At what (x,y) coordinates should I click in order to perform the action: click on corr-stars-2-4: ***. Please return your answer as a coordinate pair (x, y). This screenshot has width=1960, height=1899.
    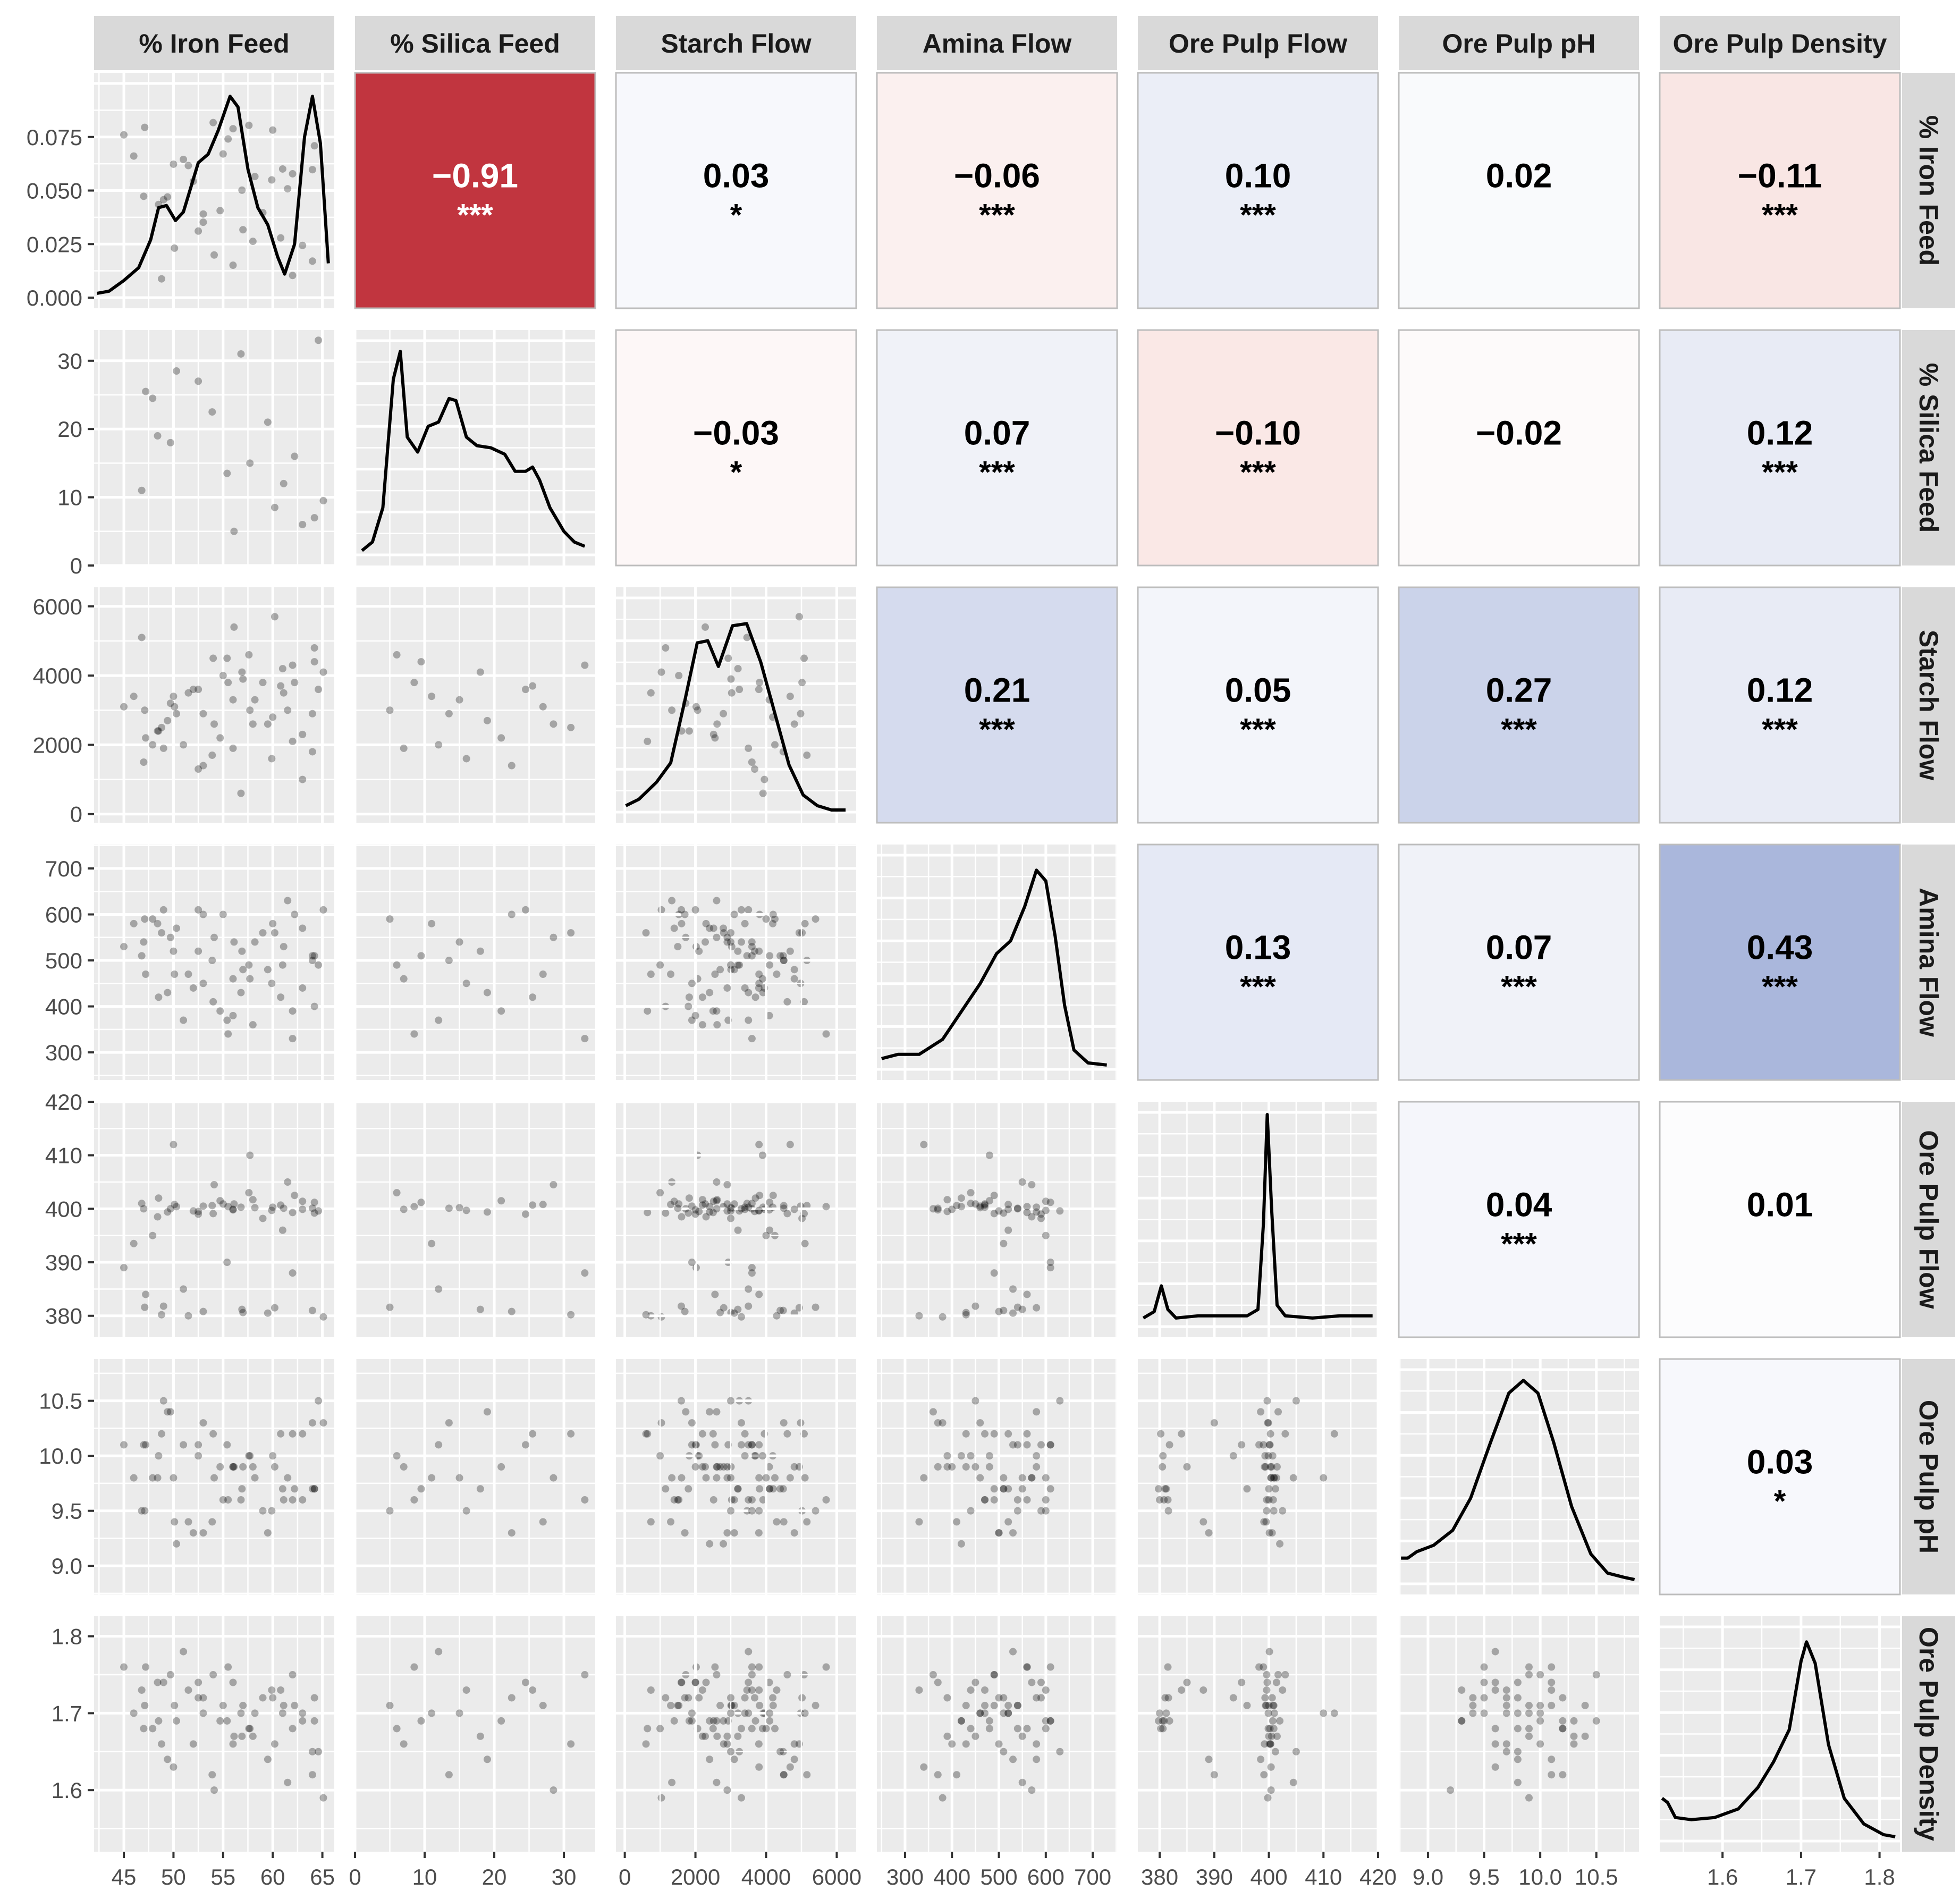
    Looking at the image, I should click on (997, 472).